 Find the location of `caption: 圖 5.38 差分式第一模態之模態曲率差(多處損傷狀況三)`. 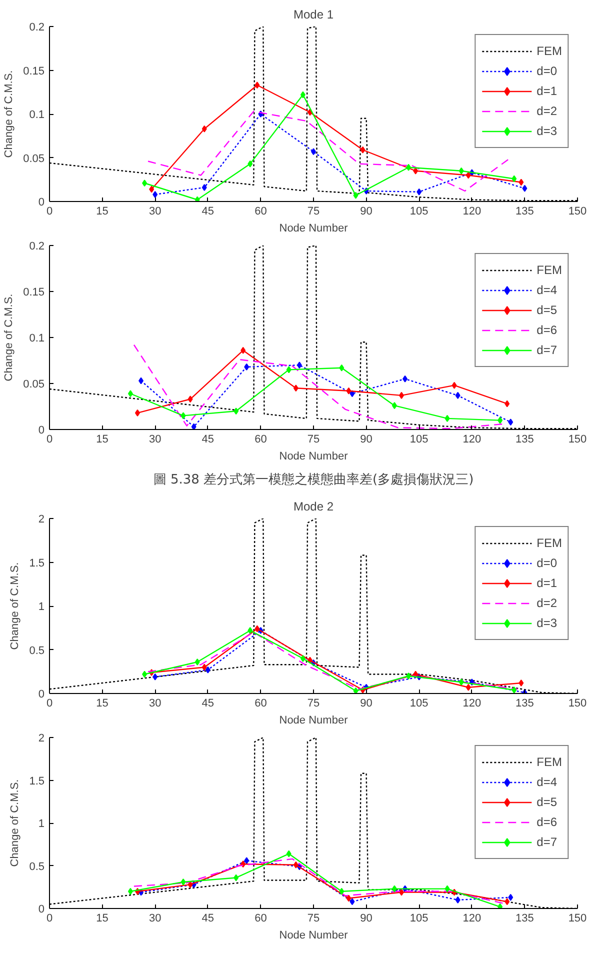

caption: 圖 5.38 差分式第一模態之模態曲率差(多處損傷狀況三) is located at coordinates (313, 480).